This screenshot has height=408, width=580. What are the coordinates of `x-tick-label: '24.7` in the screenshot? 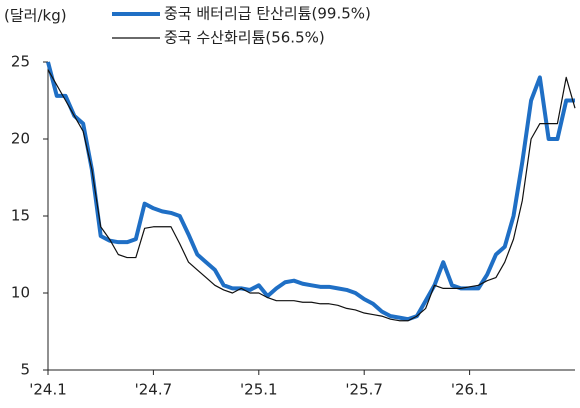 It's located at (154, 390).